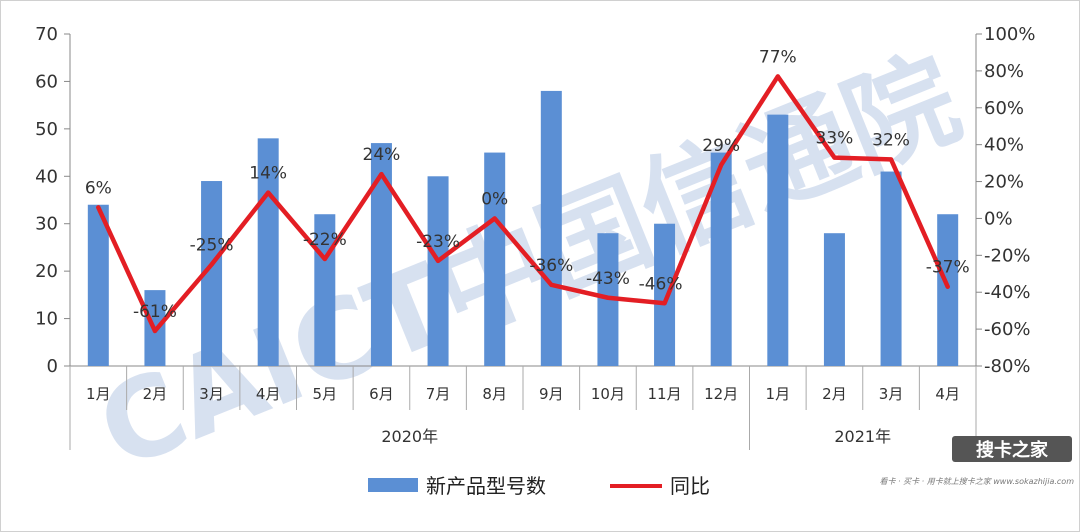 Image resolution: width=1080 pixels, height=532 pixels. Describe the element at coordinates (46, 34) in the screenshot. I see `y-left-tick-label: 70` at that location.